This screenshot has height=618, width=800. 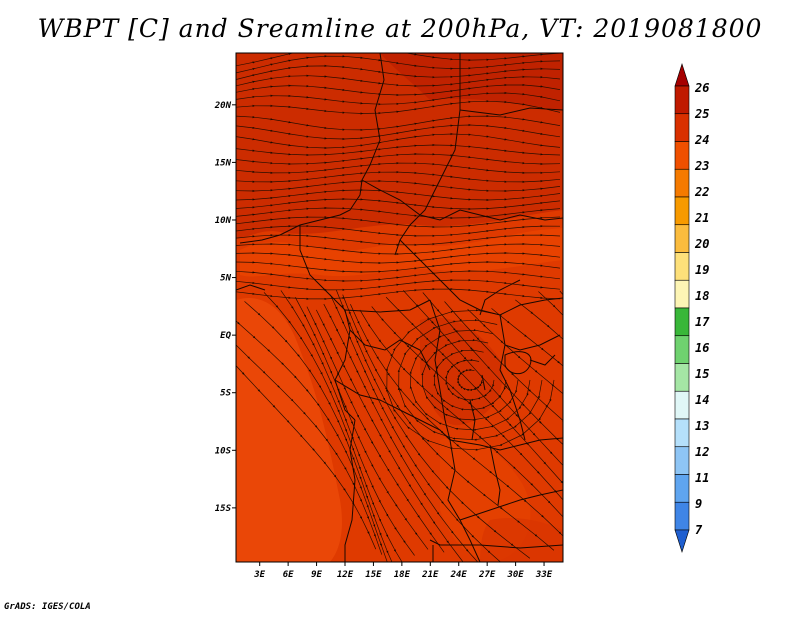 What do you see at coordinates (701, 140) in the screenshot?
I see `colorbar-label: 24` at bounding box center [701, 140].